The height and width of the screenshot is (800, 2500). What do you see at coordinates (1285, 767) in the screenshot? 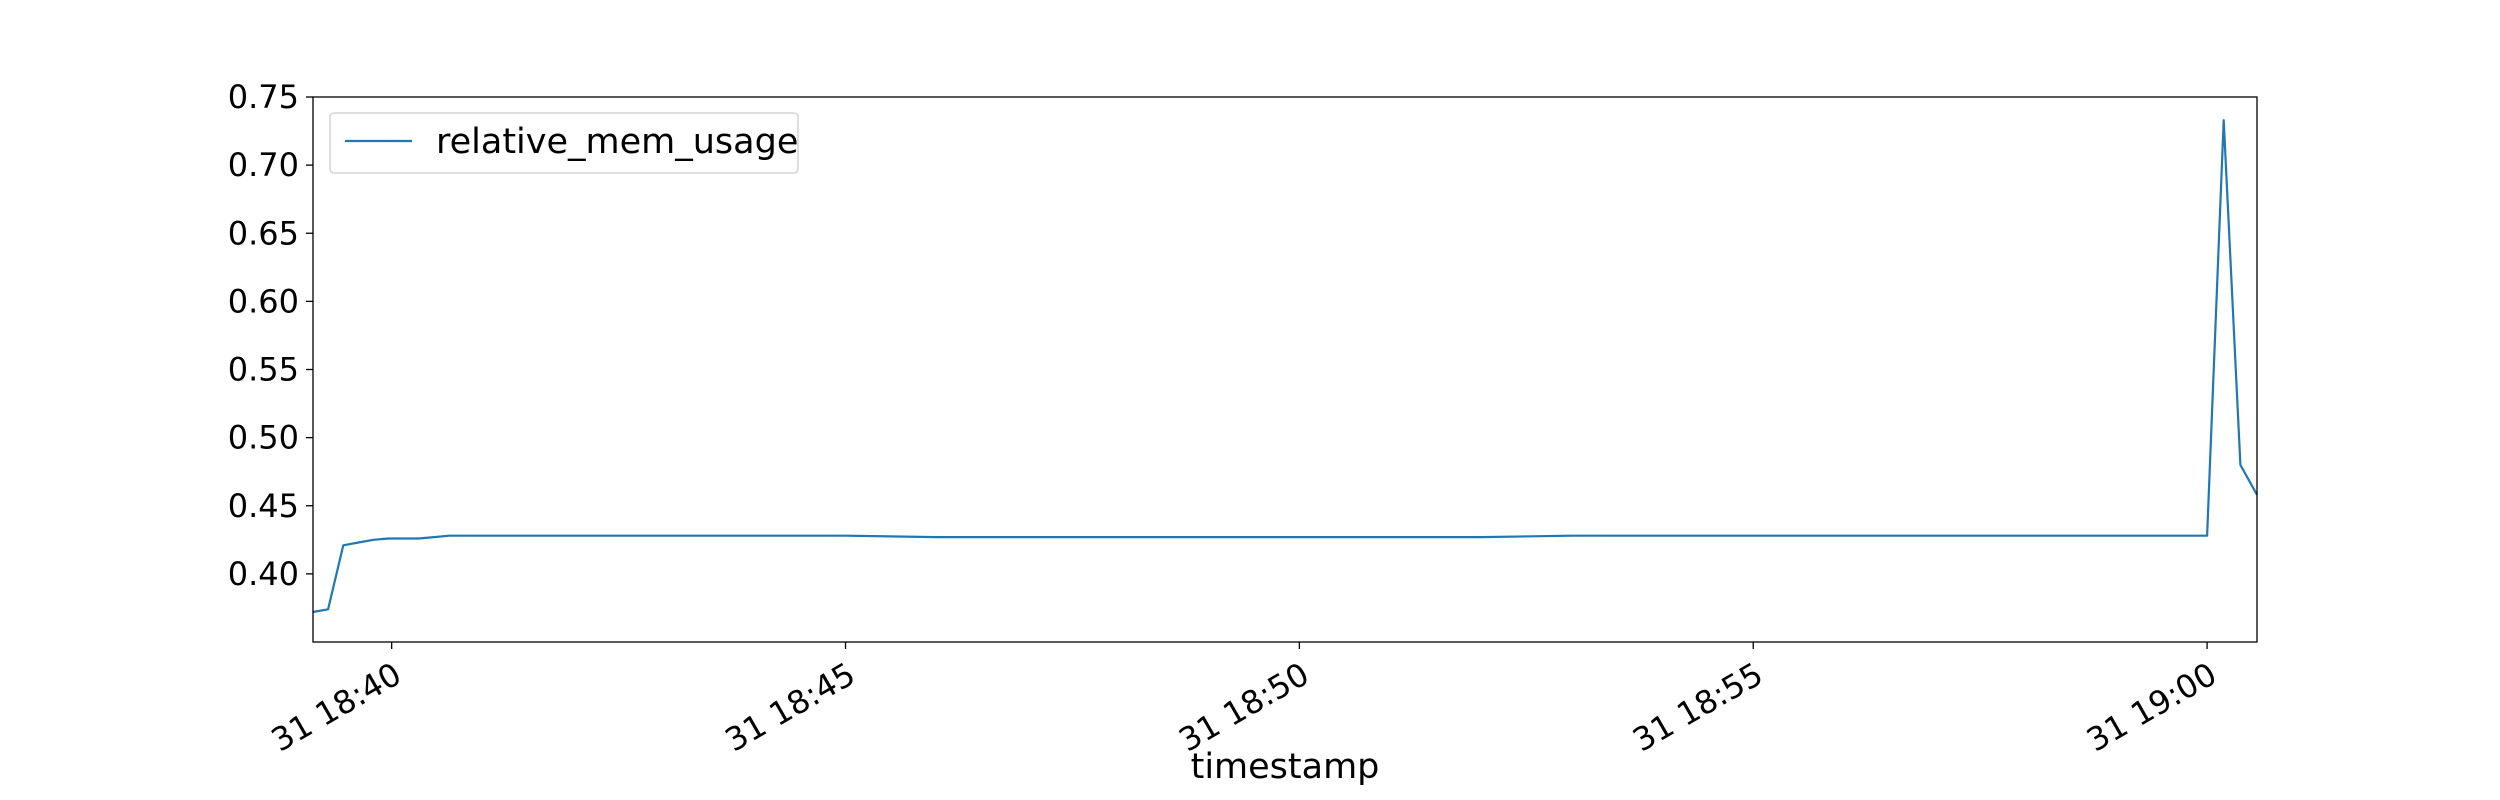
I see `x-axis-label: timestamp` at bounding box center [1285, 767].